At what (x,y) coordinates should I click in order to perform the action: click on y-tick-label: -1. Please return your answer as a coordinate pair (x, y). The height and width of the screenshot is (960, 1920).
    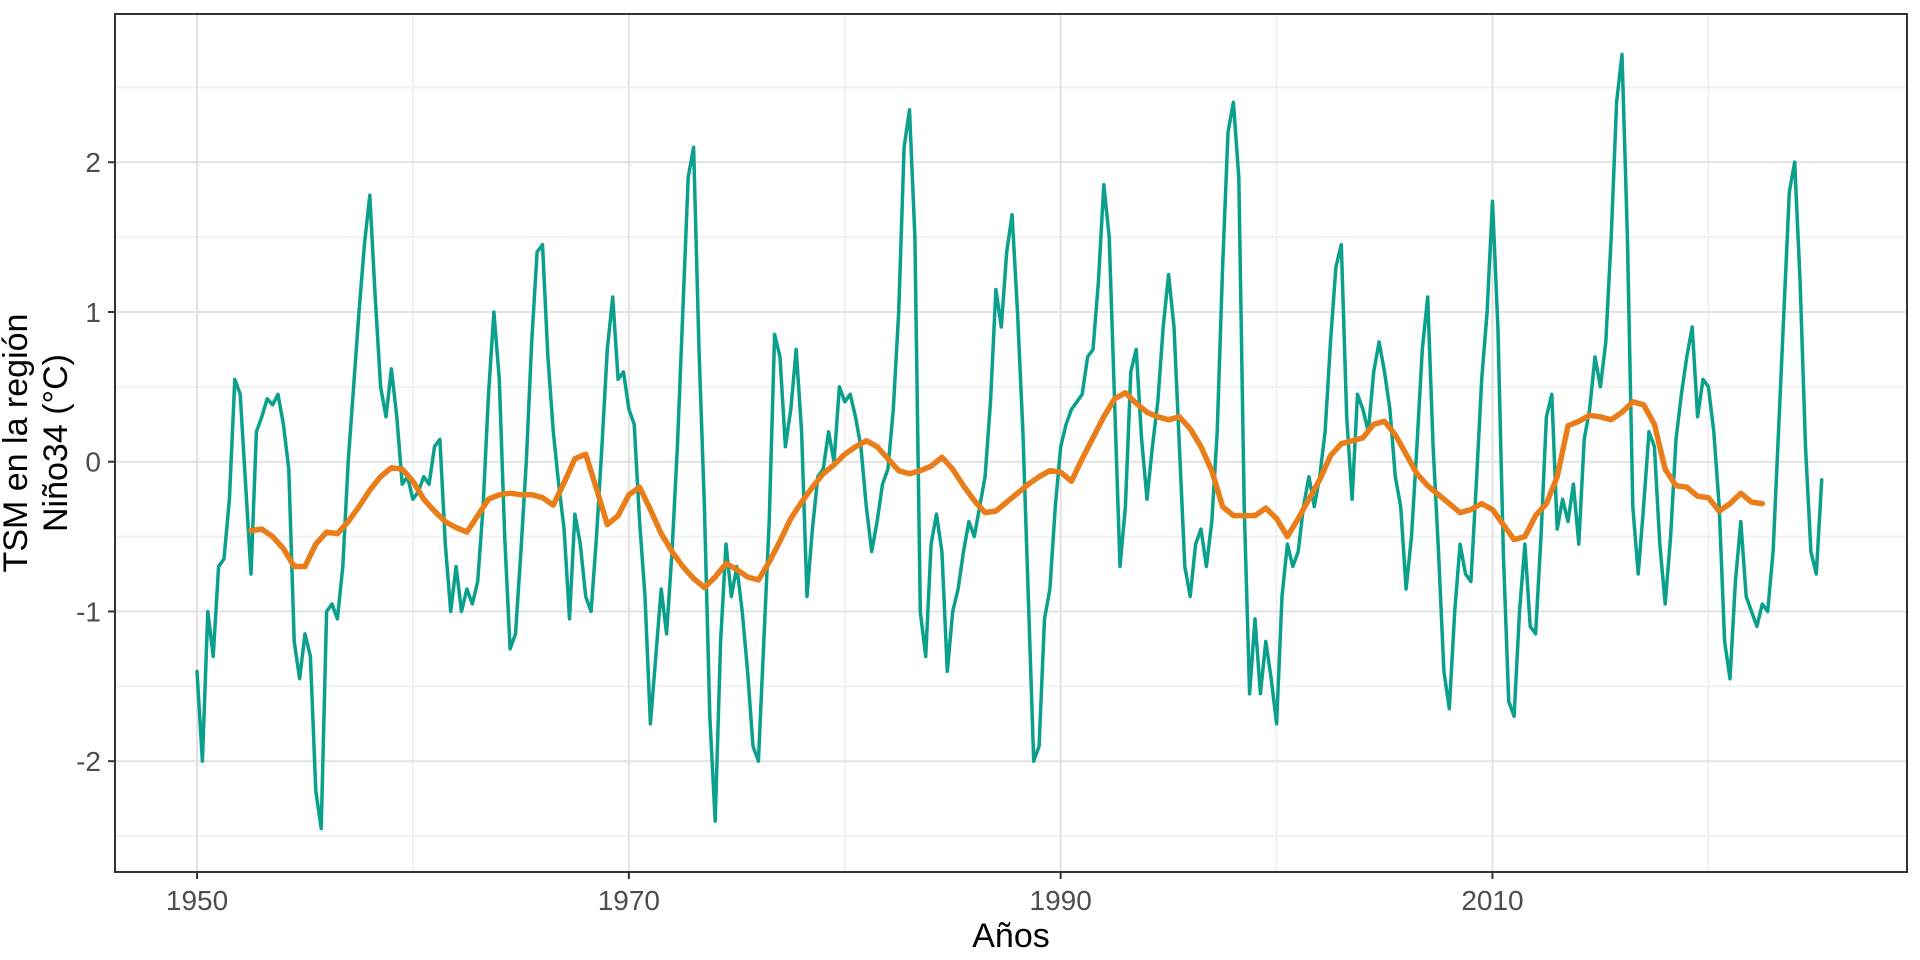
    Looking at the image, I should click on (88, 611).